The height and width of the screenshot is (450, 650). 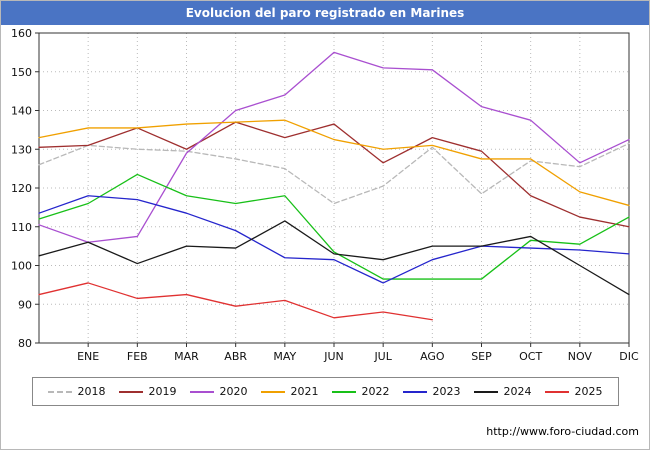 What do you see at coordinates (517, 391) in the screenshot?
I see `legend-label-2024: 2024` at bounding box center [517, 391].